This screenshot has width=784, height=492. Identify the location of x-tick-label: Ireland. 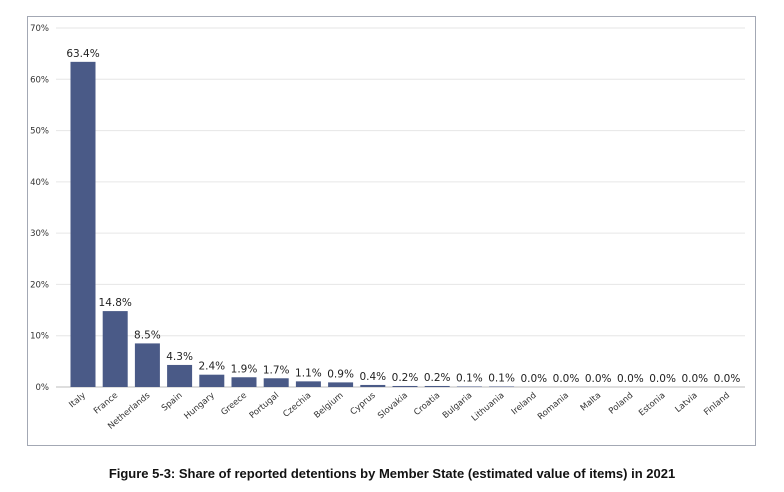
(524, 404).